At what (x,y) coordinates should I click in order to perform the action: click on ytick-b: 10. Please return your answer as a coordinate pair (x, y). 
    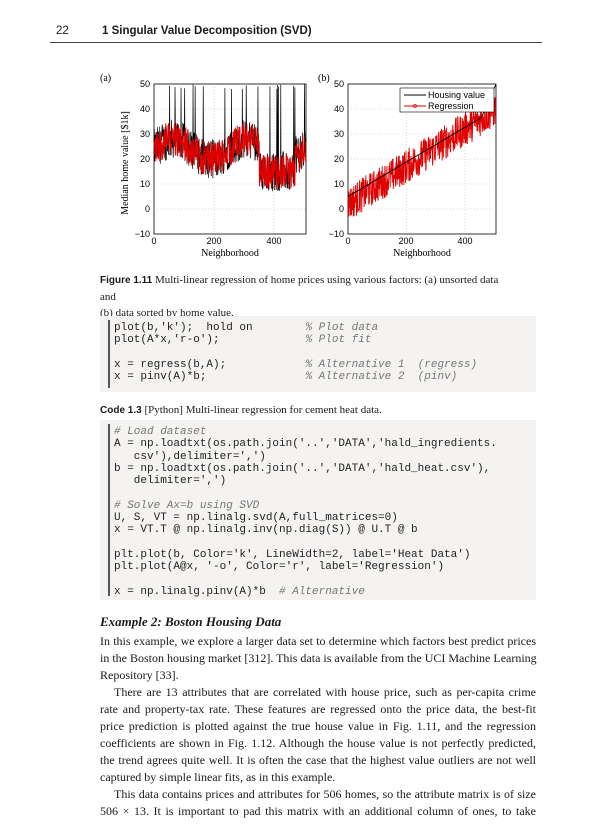
    Looking at the image, I should click on (339, 184).